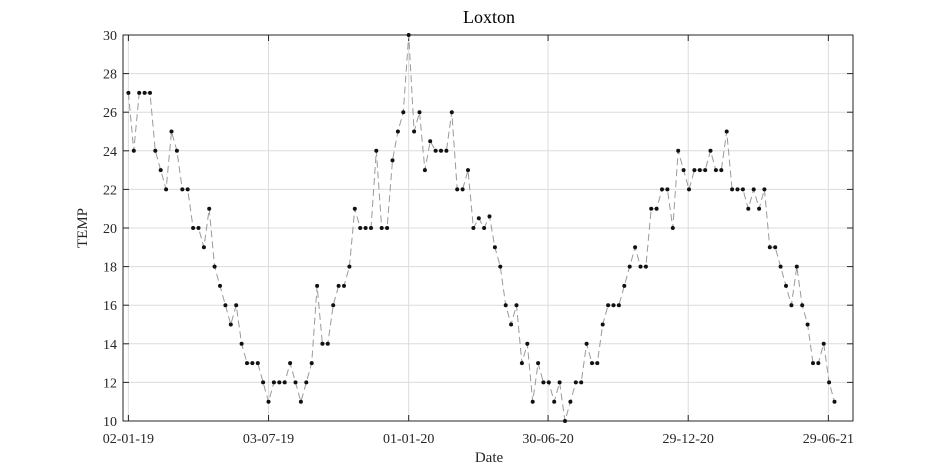  I want to click on y-tick-label: 10, so click(110, 422).